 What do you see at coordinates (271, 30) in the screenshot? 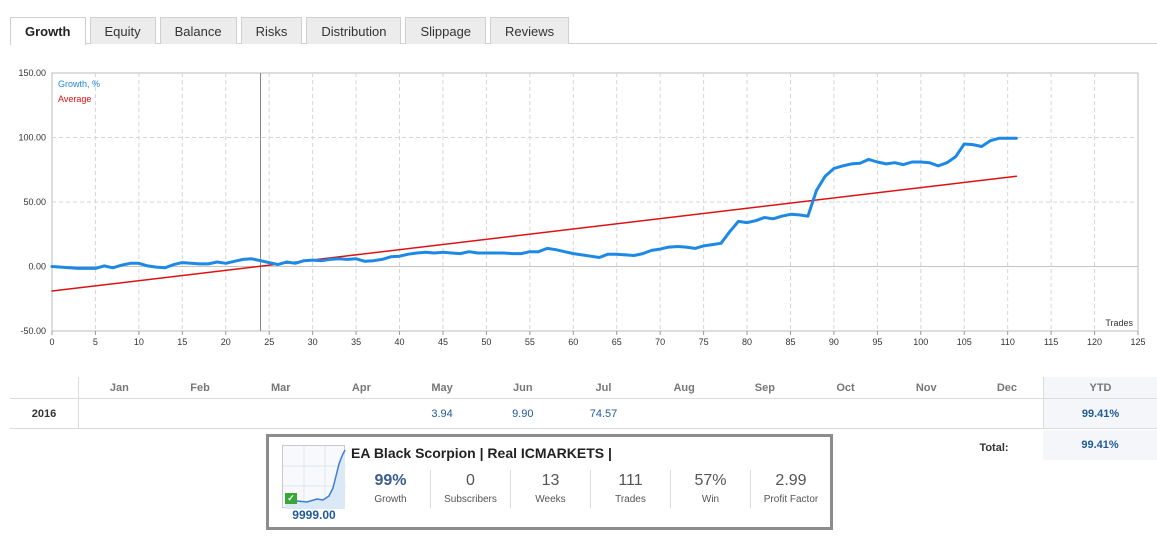
I see `tab-risks: Risks` at bounding box center [271, 30].